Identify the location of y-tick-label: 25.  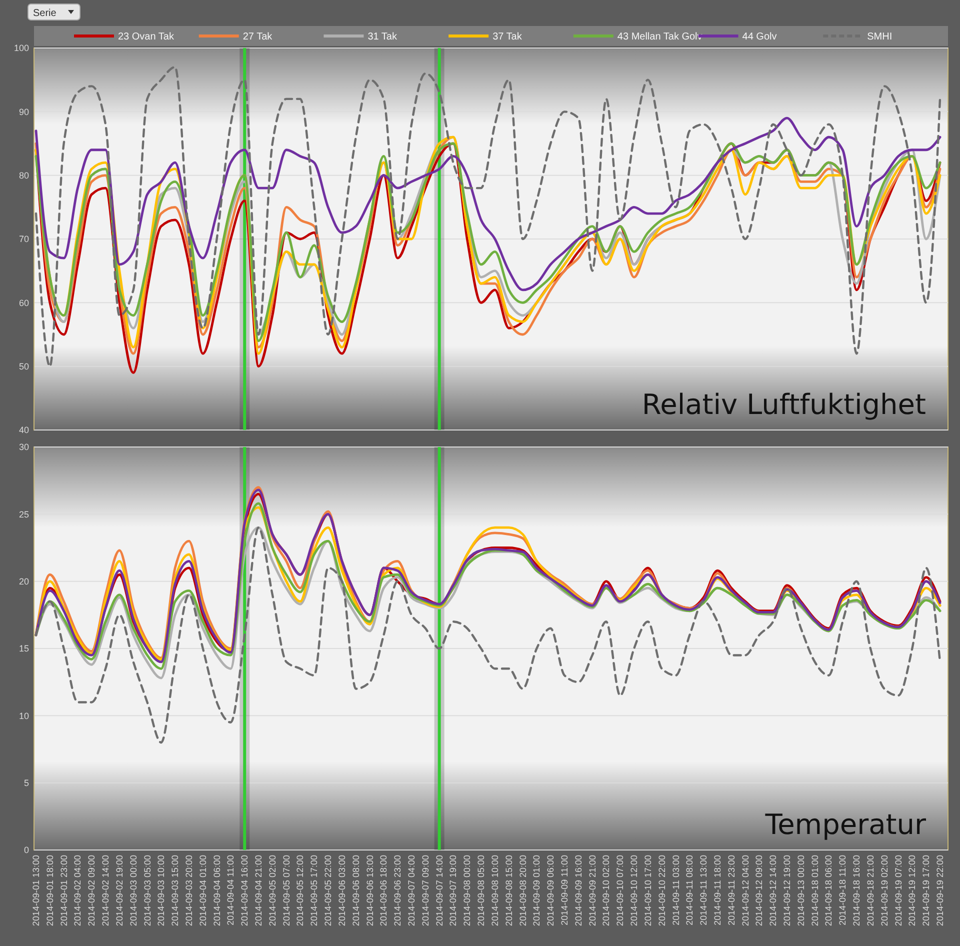
(23, 514).